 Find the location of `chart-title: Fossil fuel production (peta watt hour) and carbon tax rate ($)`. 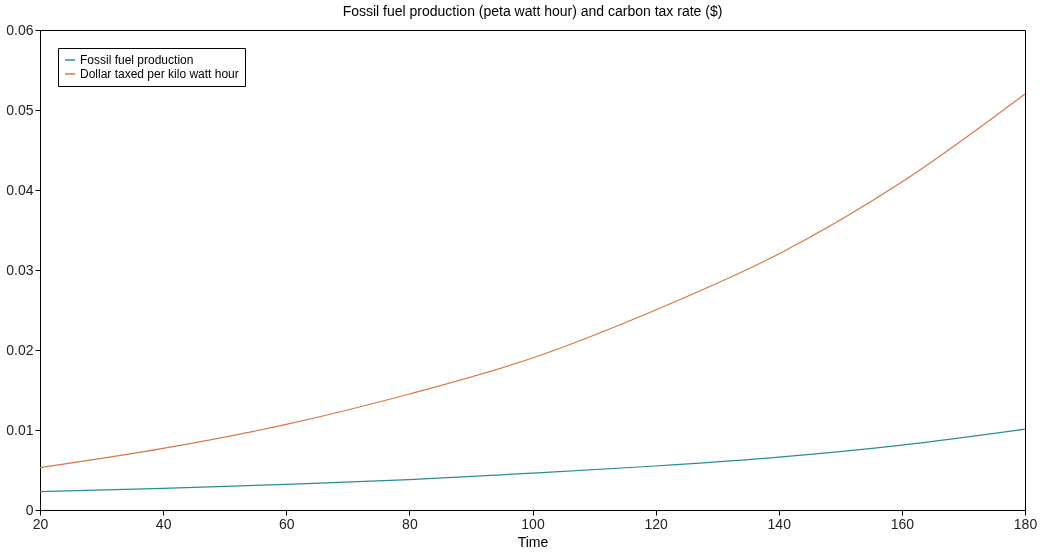

chart-title: Fossil fuel production (peta watt hour) and carbon tax rate ($) is located at coordinates (532, 11).